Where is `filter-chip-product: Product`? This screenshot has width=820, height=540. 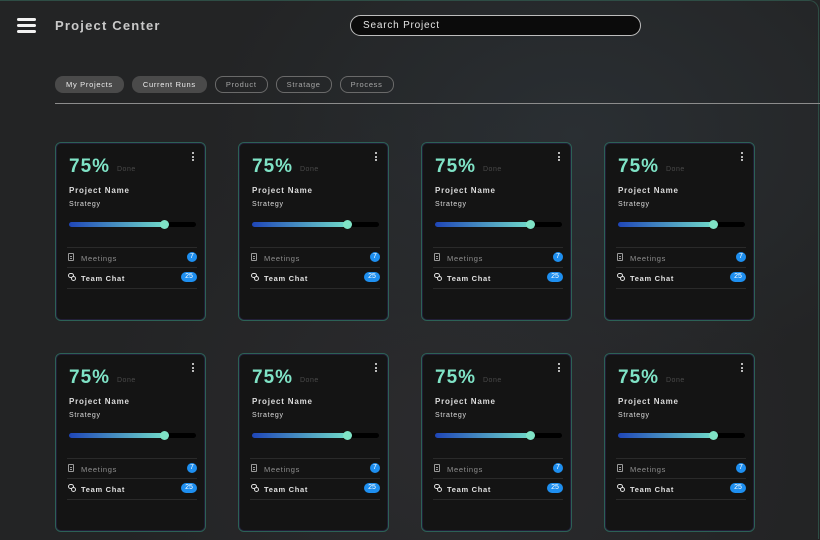
filter-chip-product: Product is located at coordinates (241, 84).